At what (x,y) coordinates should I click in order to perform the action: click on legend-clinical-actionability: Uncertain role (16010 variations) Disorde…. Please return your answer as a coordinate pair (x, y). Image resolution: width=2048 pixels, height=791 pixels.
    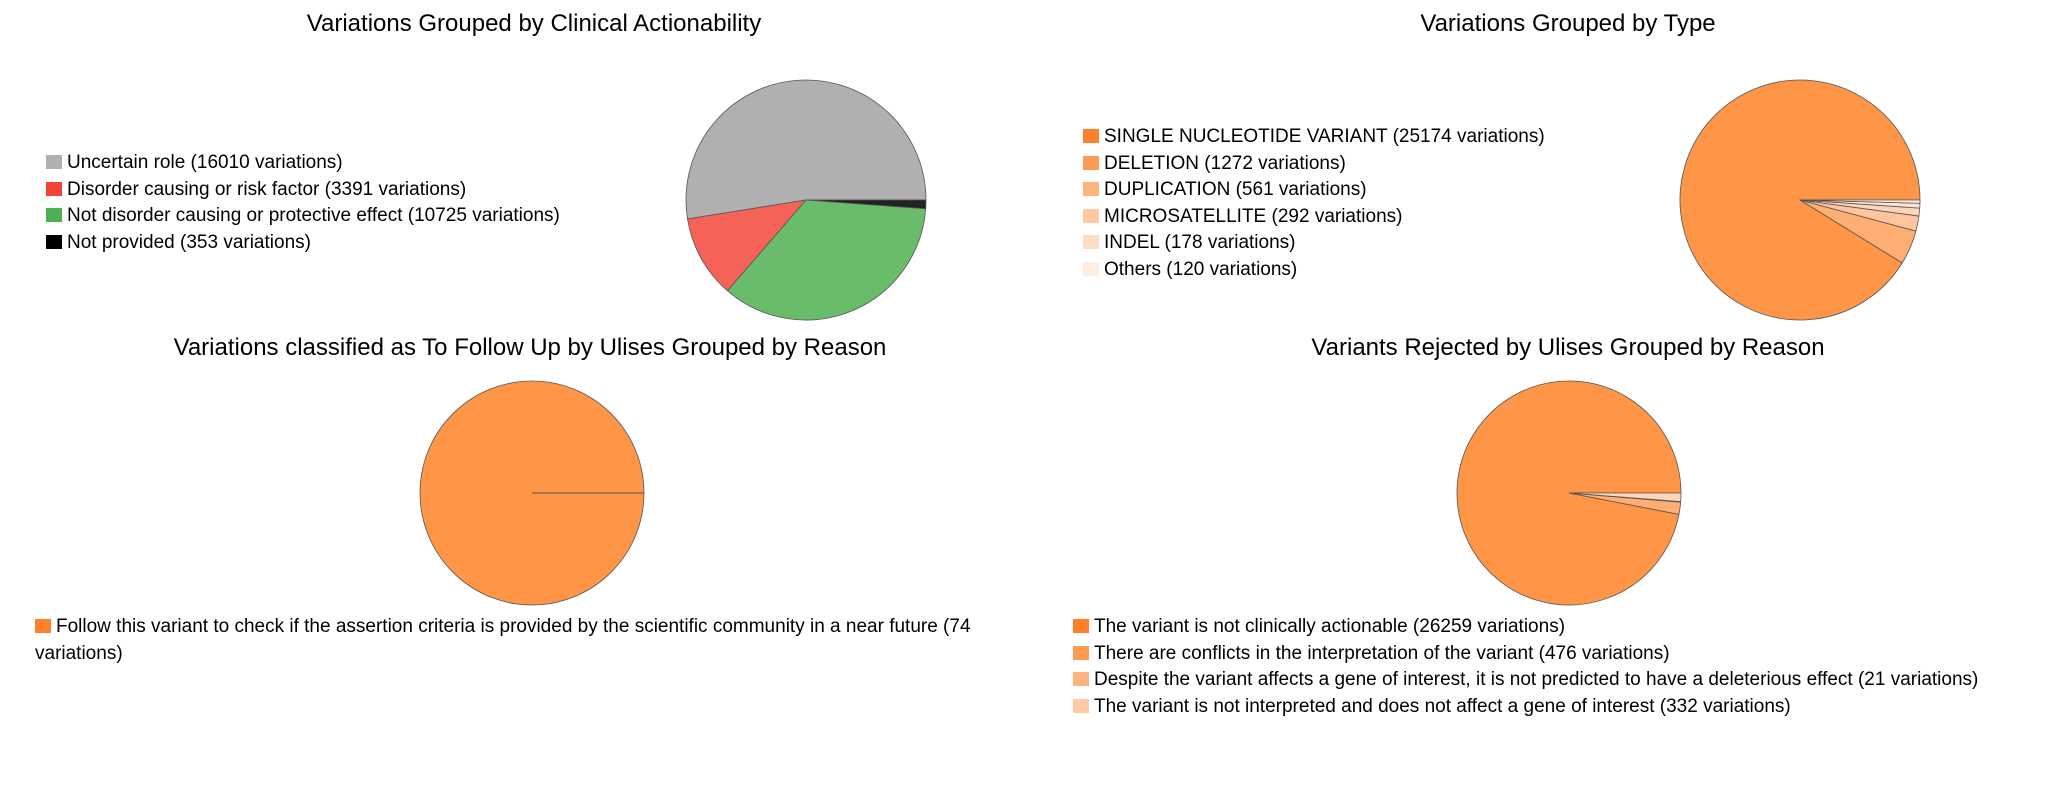
    Looking at the image, I should click on (303, 203).